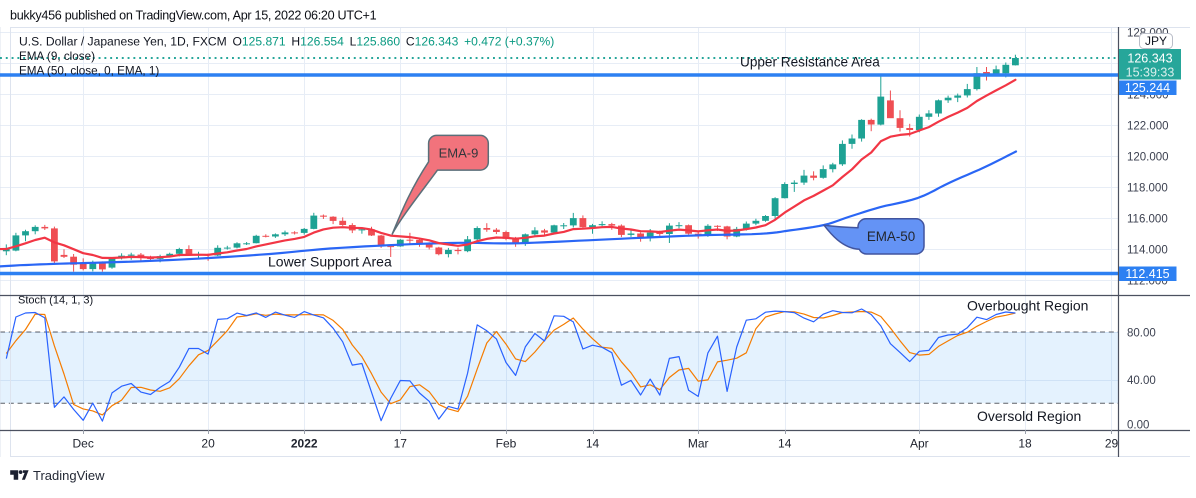 This screenshot has height=498, width=1196. I want to click on svg-text: Apr, so click(919, 444).